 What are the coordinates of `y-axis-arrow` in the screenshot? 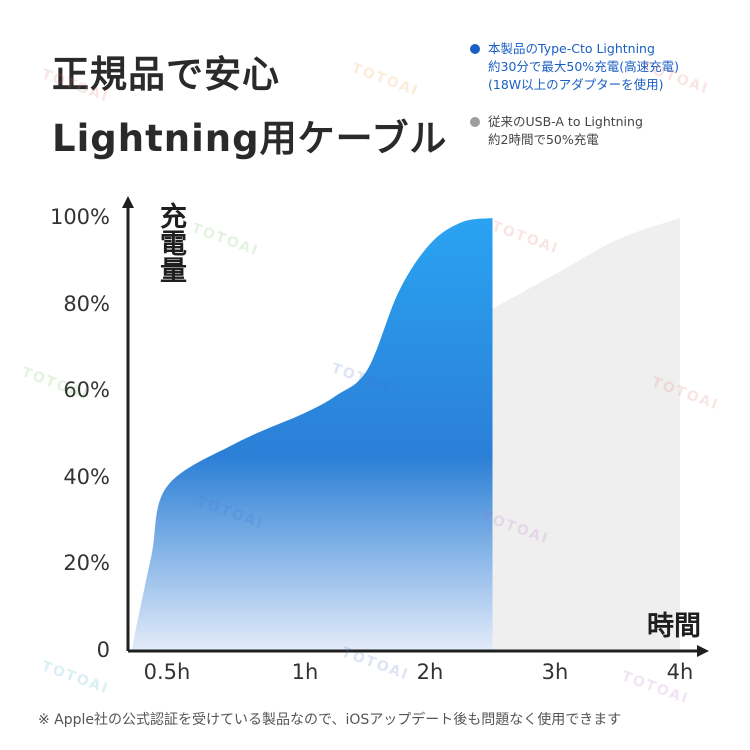 It's located at (128, 202).